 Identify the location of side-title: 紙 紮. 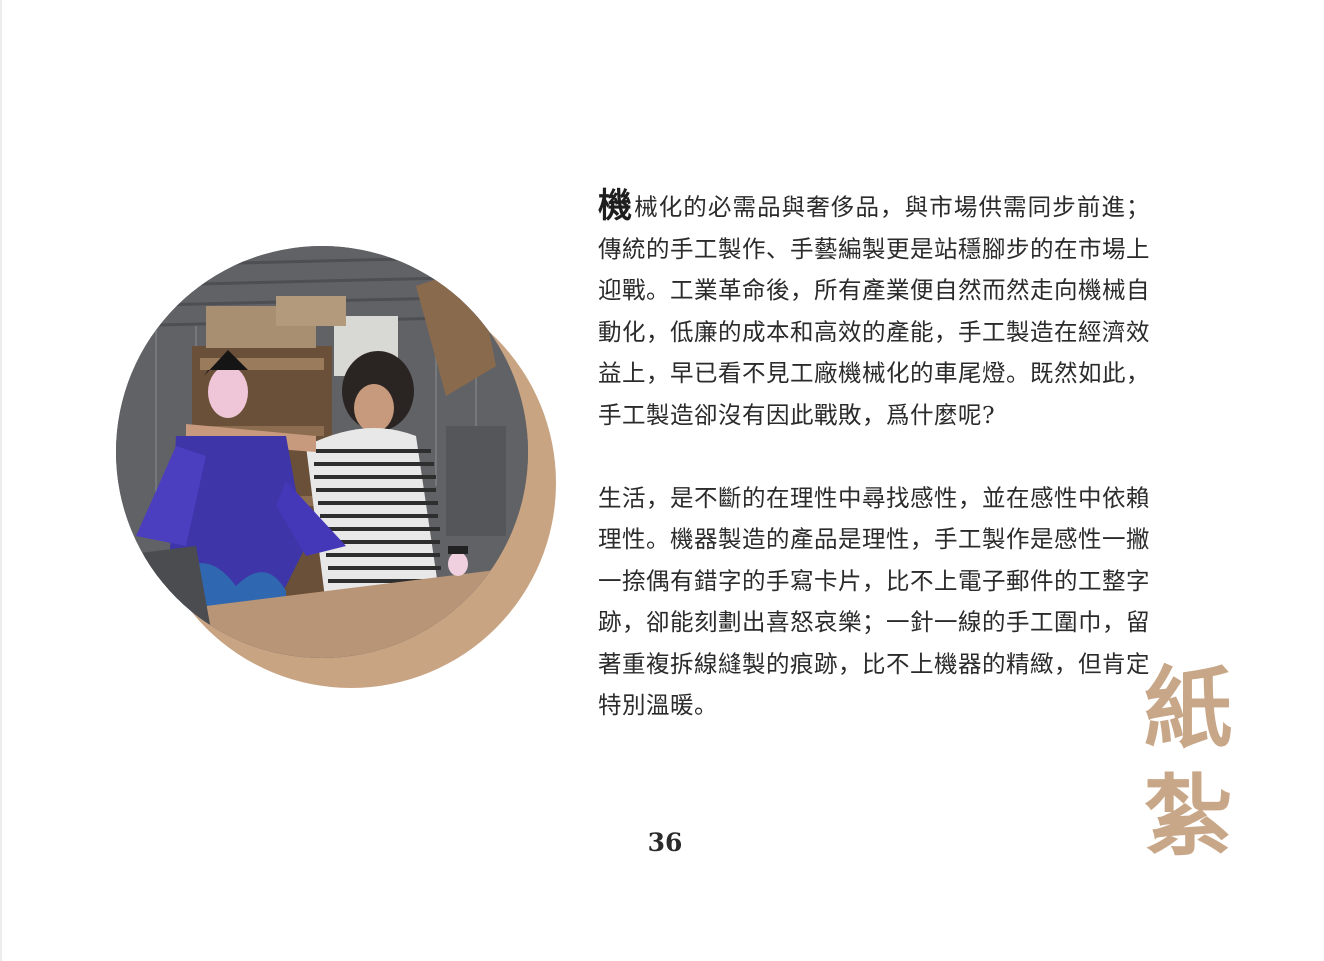
(1188, 762).